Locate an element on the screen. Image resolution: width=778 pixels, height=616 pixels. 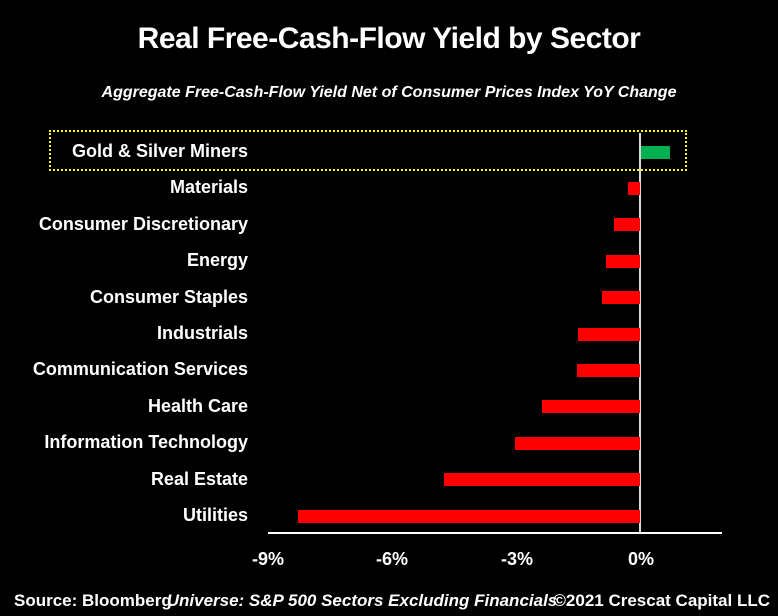
category-label-industrials: Industrials is located at coordinates (202, 333).